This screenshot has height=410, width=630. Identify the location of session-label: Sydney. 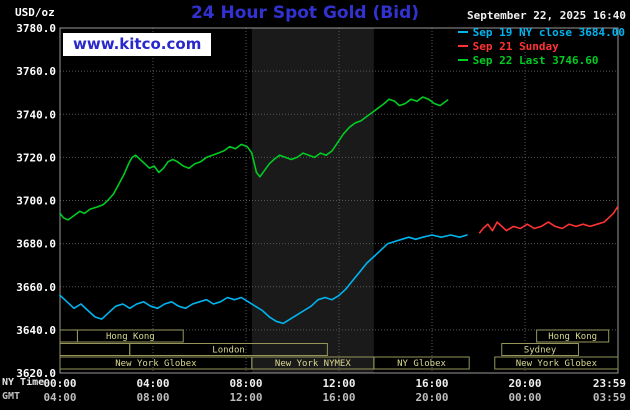
(540, 351).